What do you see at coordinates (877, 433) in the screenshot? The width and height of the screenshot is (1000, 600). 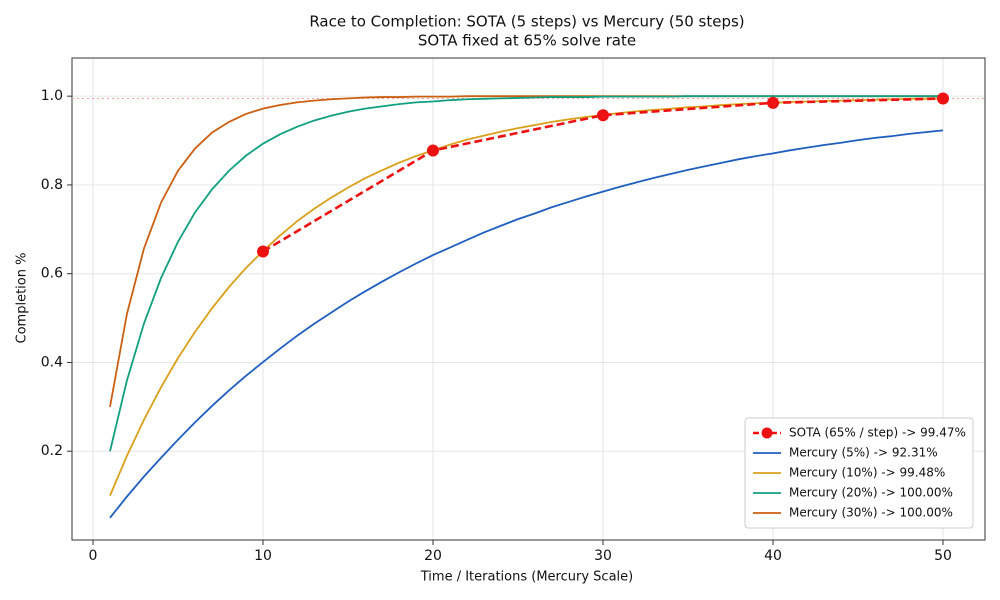 I see `legend-label: SOTA (65% / step) -> 99.47%` at bounding box center [877, 433].